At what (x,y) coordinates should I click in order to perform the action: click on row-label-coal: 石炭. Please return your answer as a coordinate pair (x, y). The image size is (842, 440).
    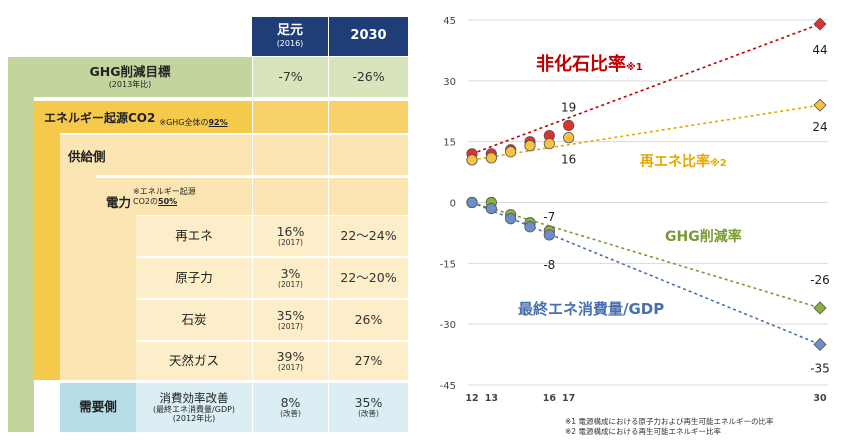
    Looking at the image, I should click on (194, 319).